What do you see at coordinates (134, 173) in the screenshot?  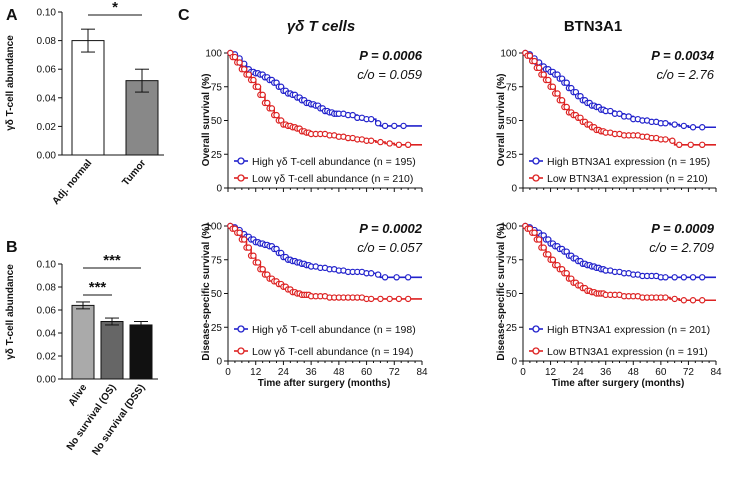 I see `x-category-label: Tumor` at bounding box center [134, 173].